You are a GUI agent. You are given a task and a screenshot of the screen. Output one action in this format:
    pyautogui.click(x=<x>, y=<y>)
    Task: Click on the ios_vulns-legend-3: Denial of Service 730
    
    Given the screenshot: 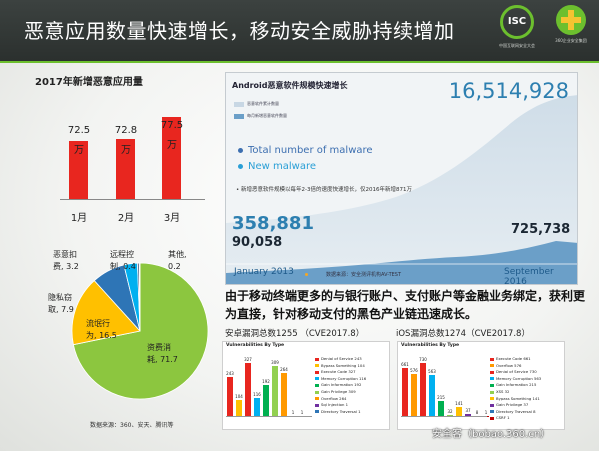 What is the action you would take?
    pyautogui.click(x=513, y=371)
    